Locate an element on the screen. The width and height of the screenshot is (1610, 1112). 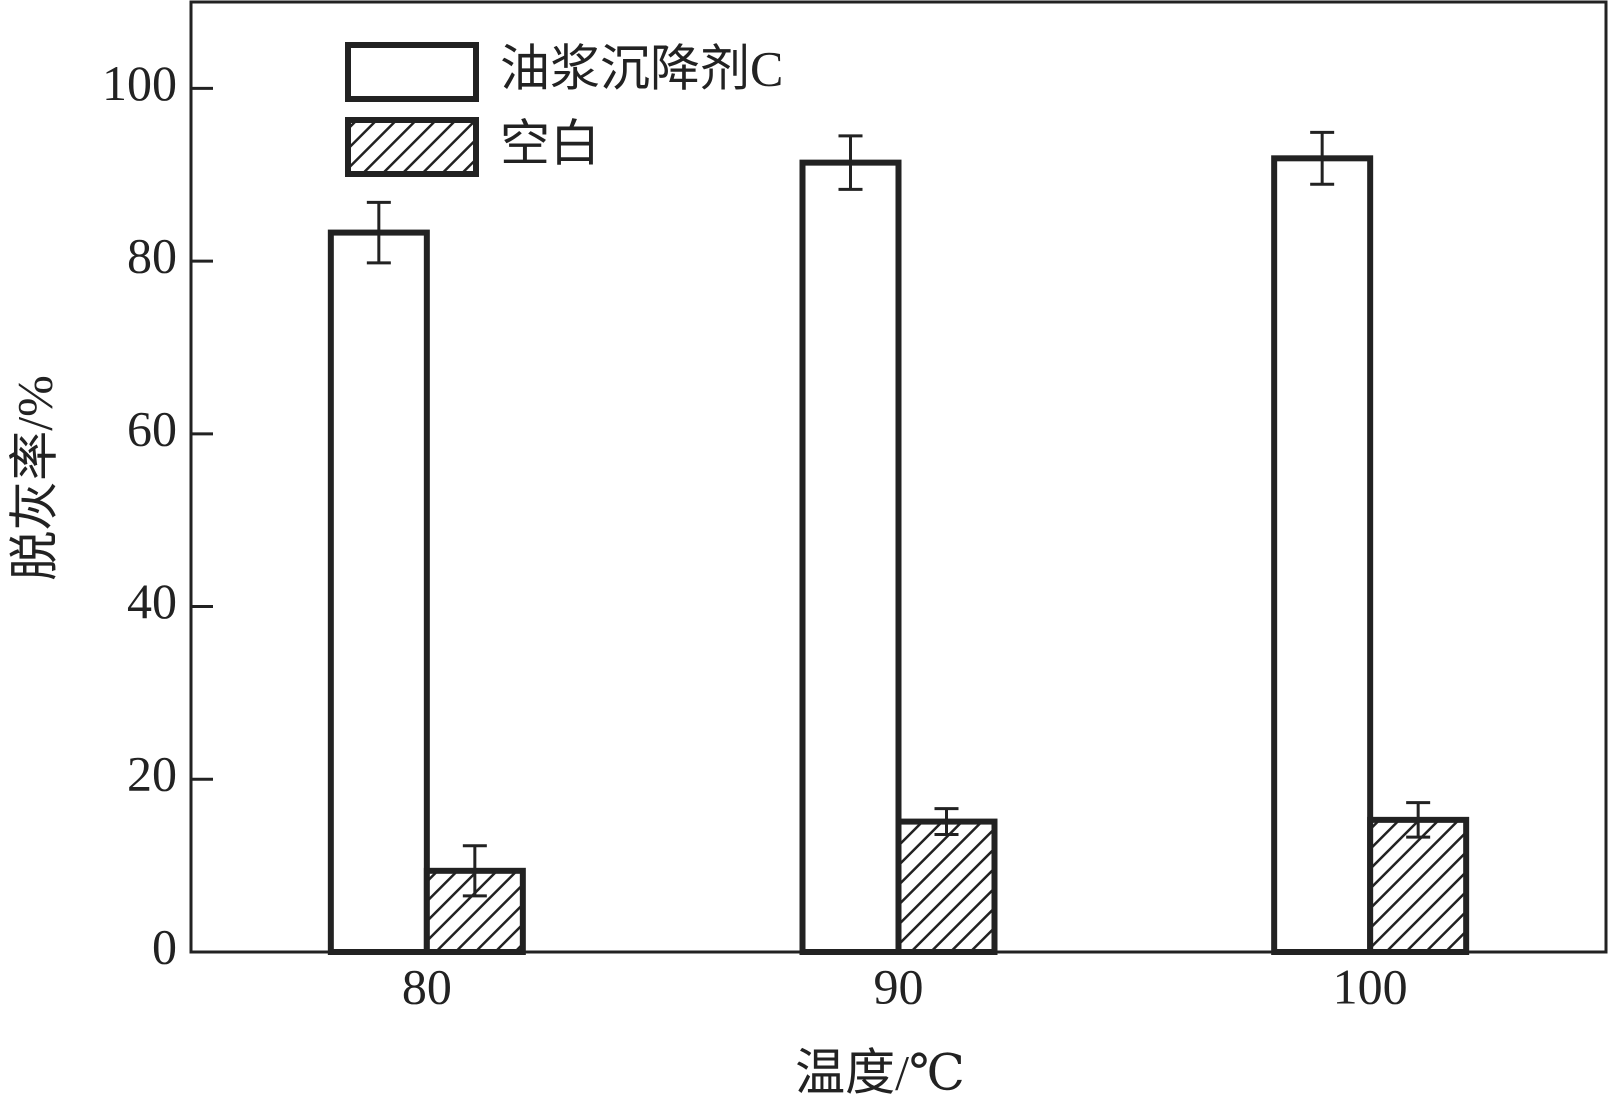
x-tick-label: 80 is located at coordinates (427, 986).